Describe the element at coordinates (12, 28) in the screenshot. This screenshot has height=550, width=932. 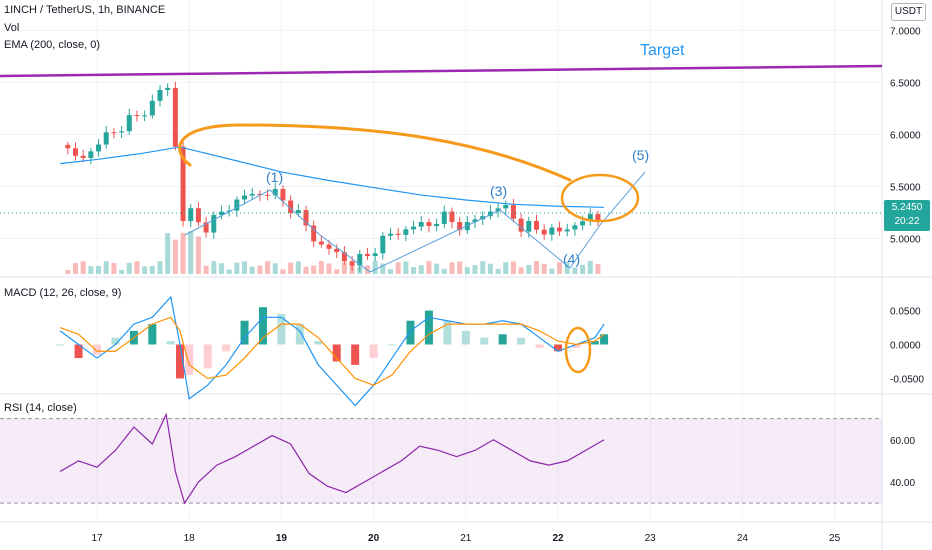
I see `vol-label: Vol` at that location.